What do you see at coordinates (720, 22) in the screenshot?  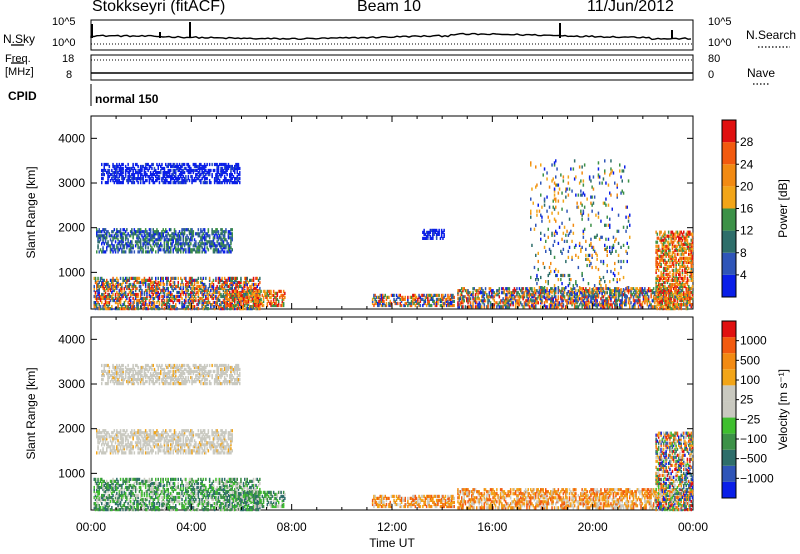 I see `nsearch-tick-high: 10^5` at bounding box center [720, 22].